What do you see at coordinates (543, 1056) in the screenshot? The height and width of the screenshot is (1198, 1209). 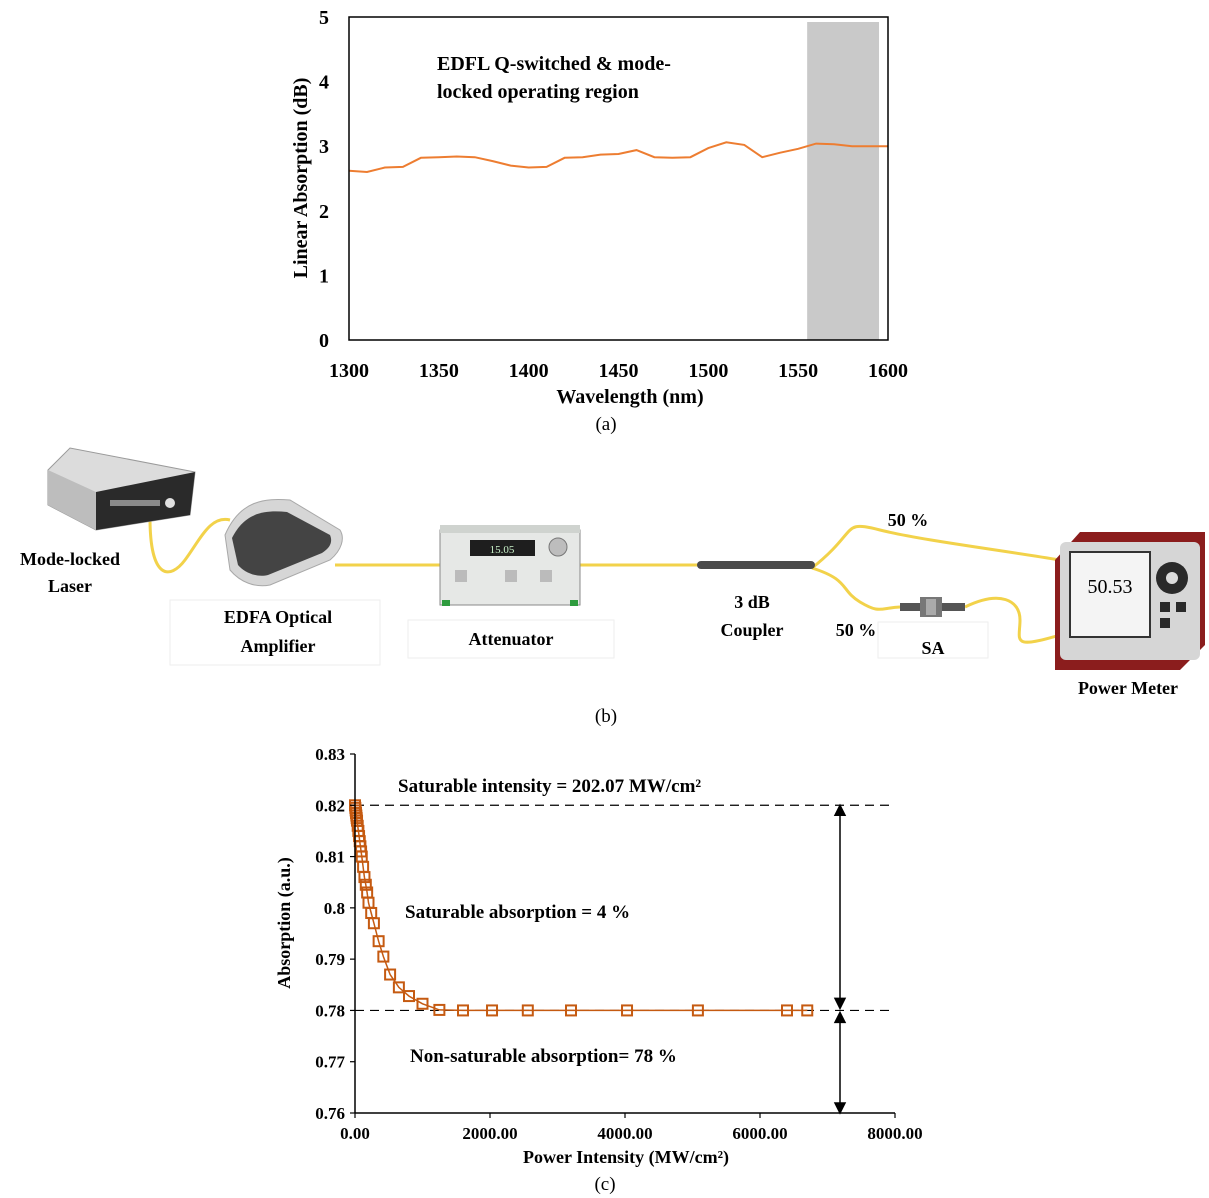 I see `non-saturable-annotation: Non-saturable absorption= 78 %` at bounding box center [543, 1056].